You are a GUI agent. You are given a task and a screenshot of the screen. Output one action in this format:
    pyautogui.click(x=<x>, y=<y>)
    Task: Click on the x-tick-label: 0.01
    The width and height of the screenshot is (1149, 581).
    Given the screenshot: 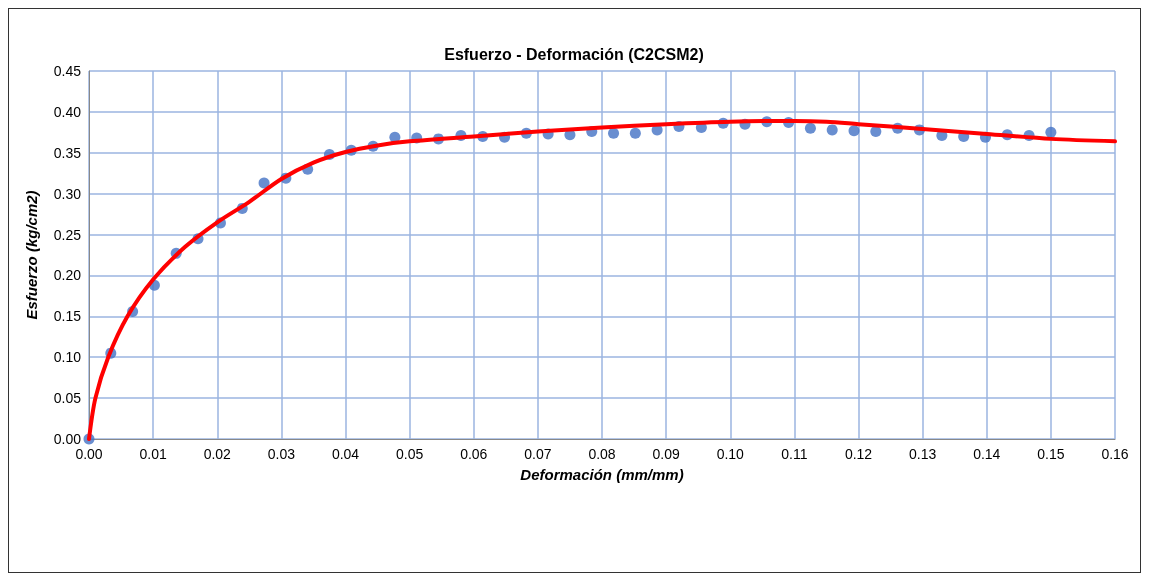 What is the action you would take?
    pyautogui.click(x=153, y=454)
    